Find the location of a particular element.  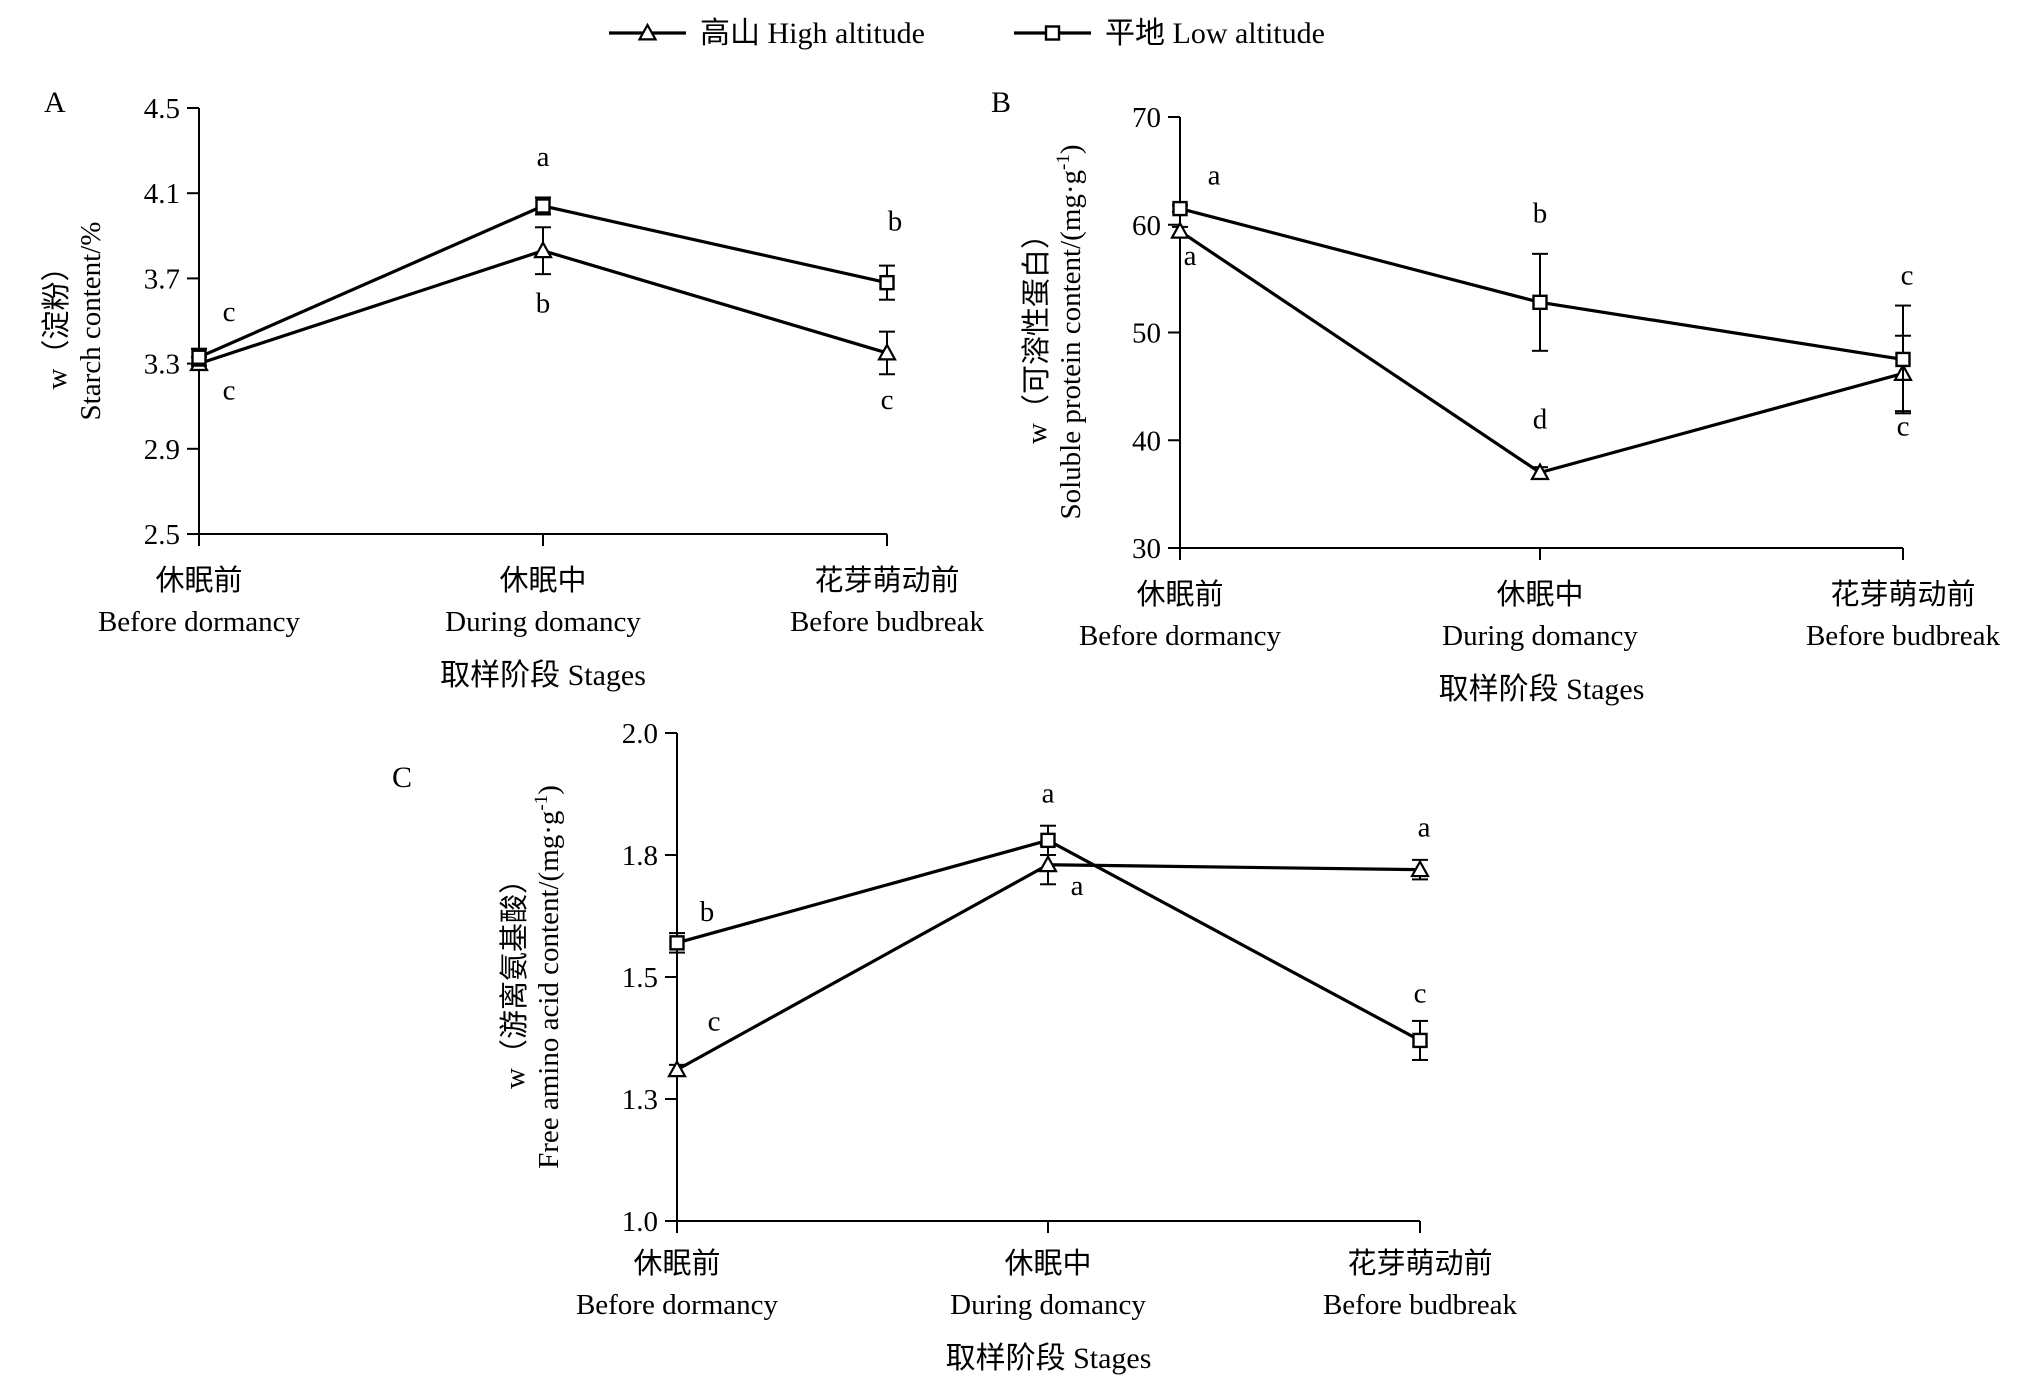

series-square: c a b is located at coordinates (547, 254).